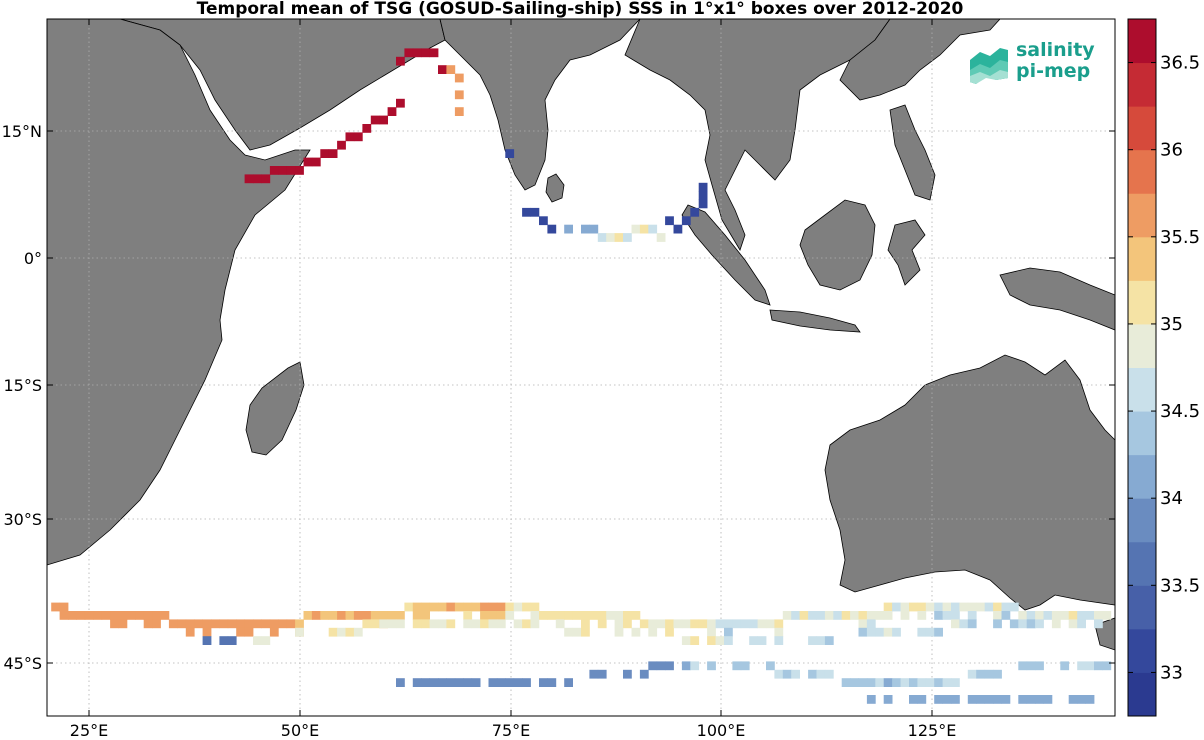 The image size is (1204, 740). I want to click on y-tick-label-15n: 15°N, so click(22, 131).